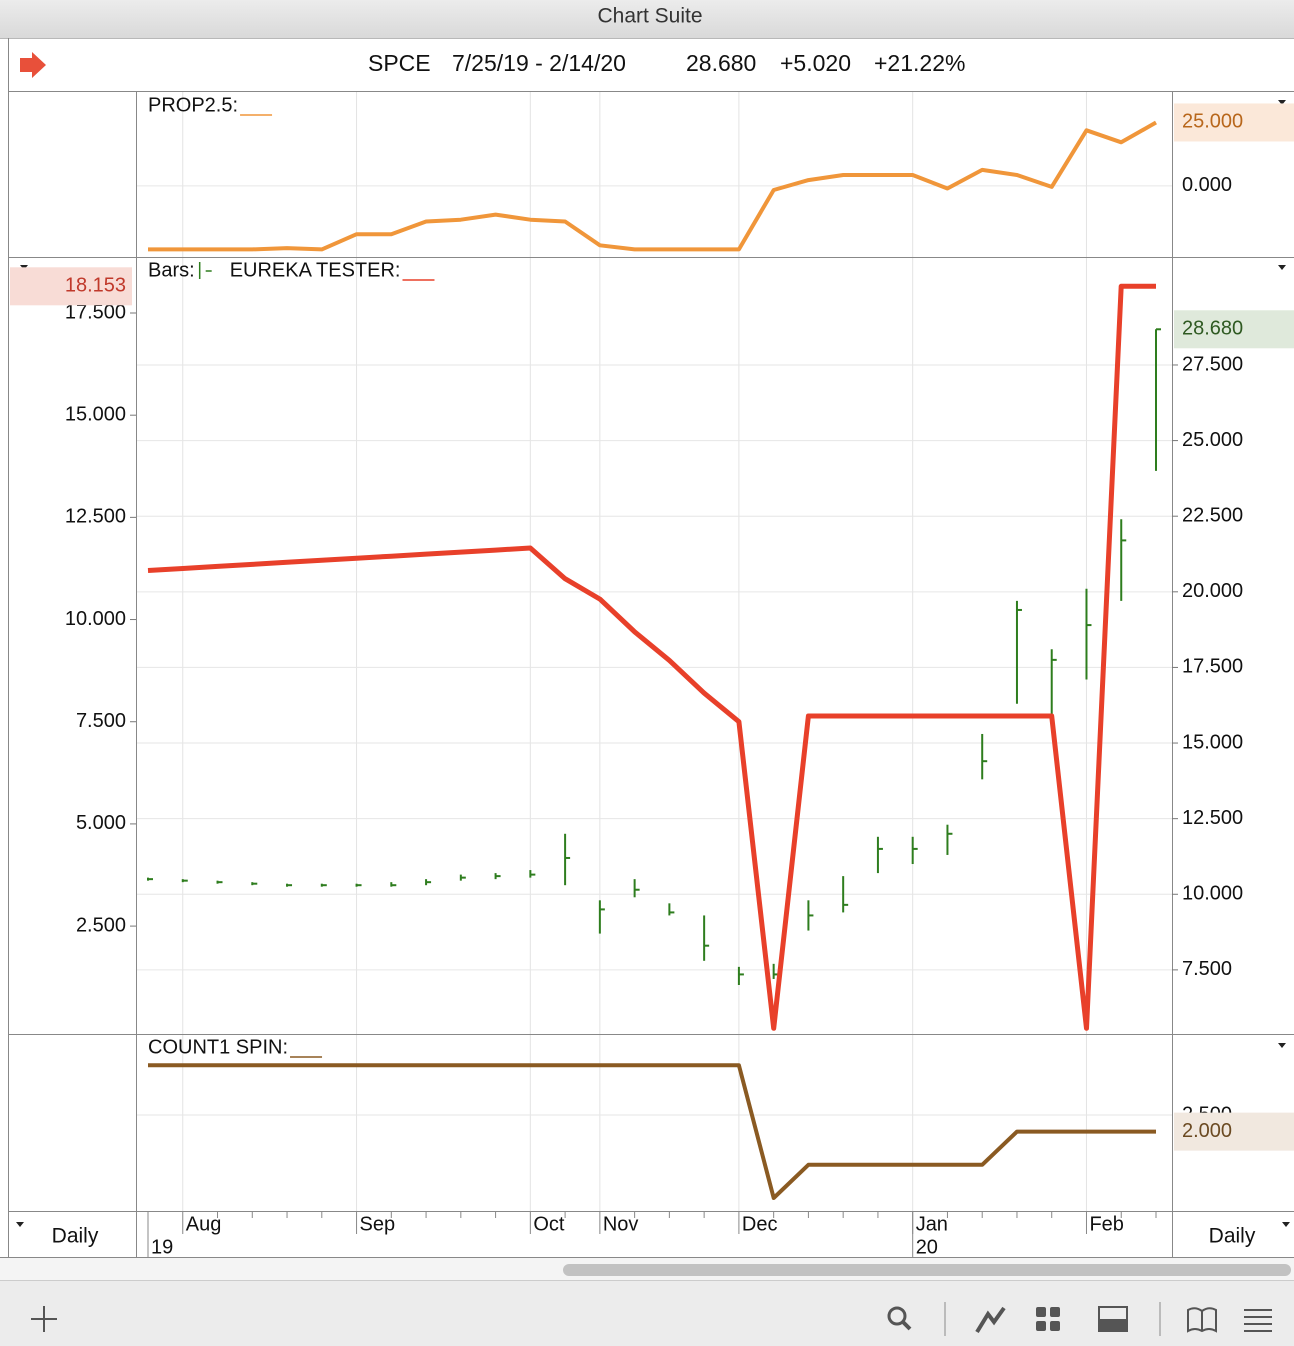 The height and width of the screenshot is (1346, 1294). I want to click on legend-label: COUNT1 SPIN:, so click(218, 1047).